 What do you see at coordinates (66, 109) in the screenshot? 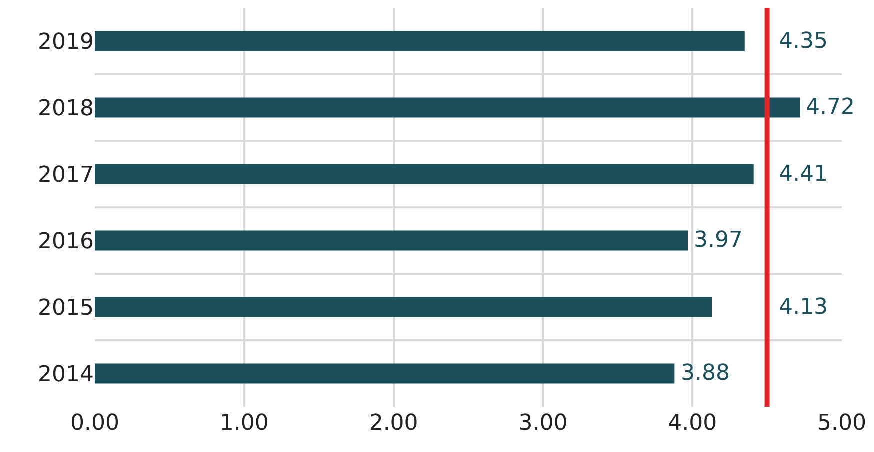
I see `y-tick-label: 2018` at bounding box center [66, 109].